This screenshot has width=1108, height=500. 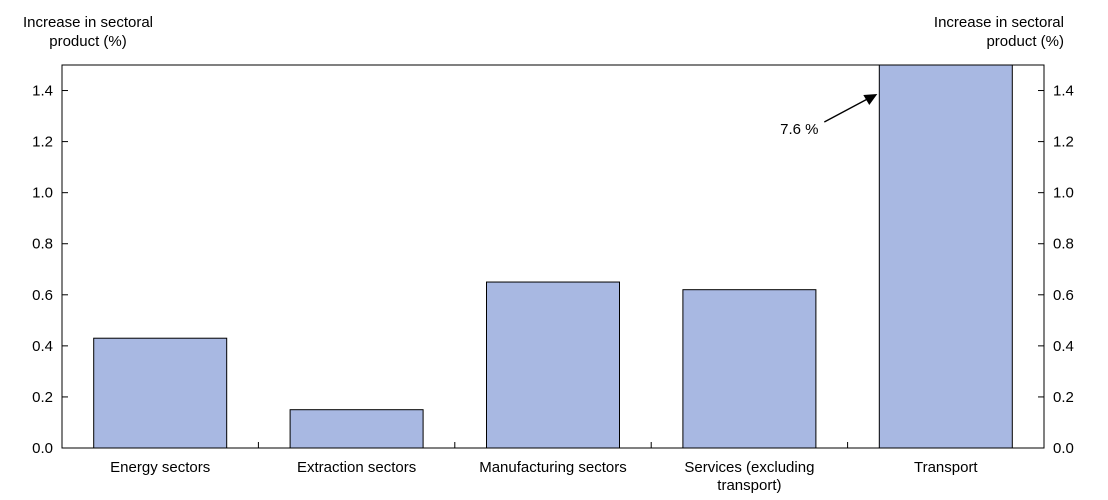 I want to click on y-tick-label-left: 1.0, so click(x=42, y=193).